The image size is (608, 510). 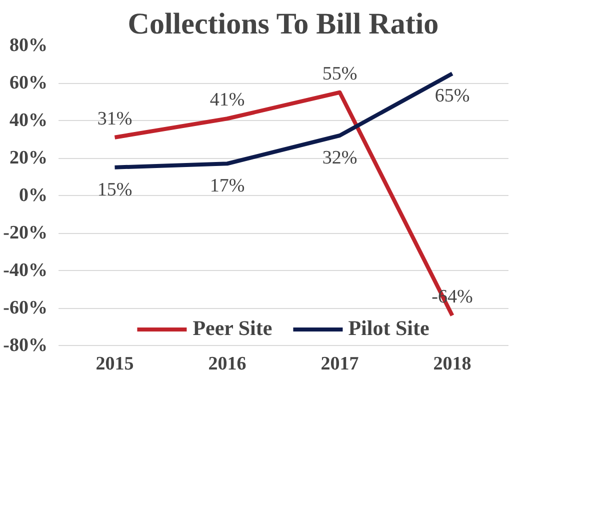 What do you see at coordinates (29, 45) in the screenshot?
I see `y-tick-label: 80%` at bounding box center [29, 45].